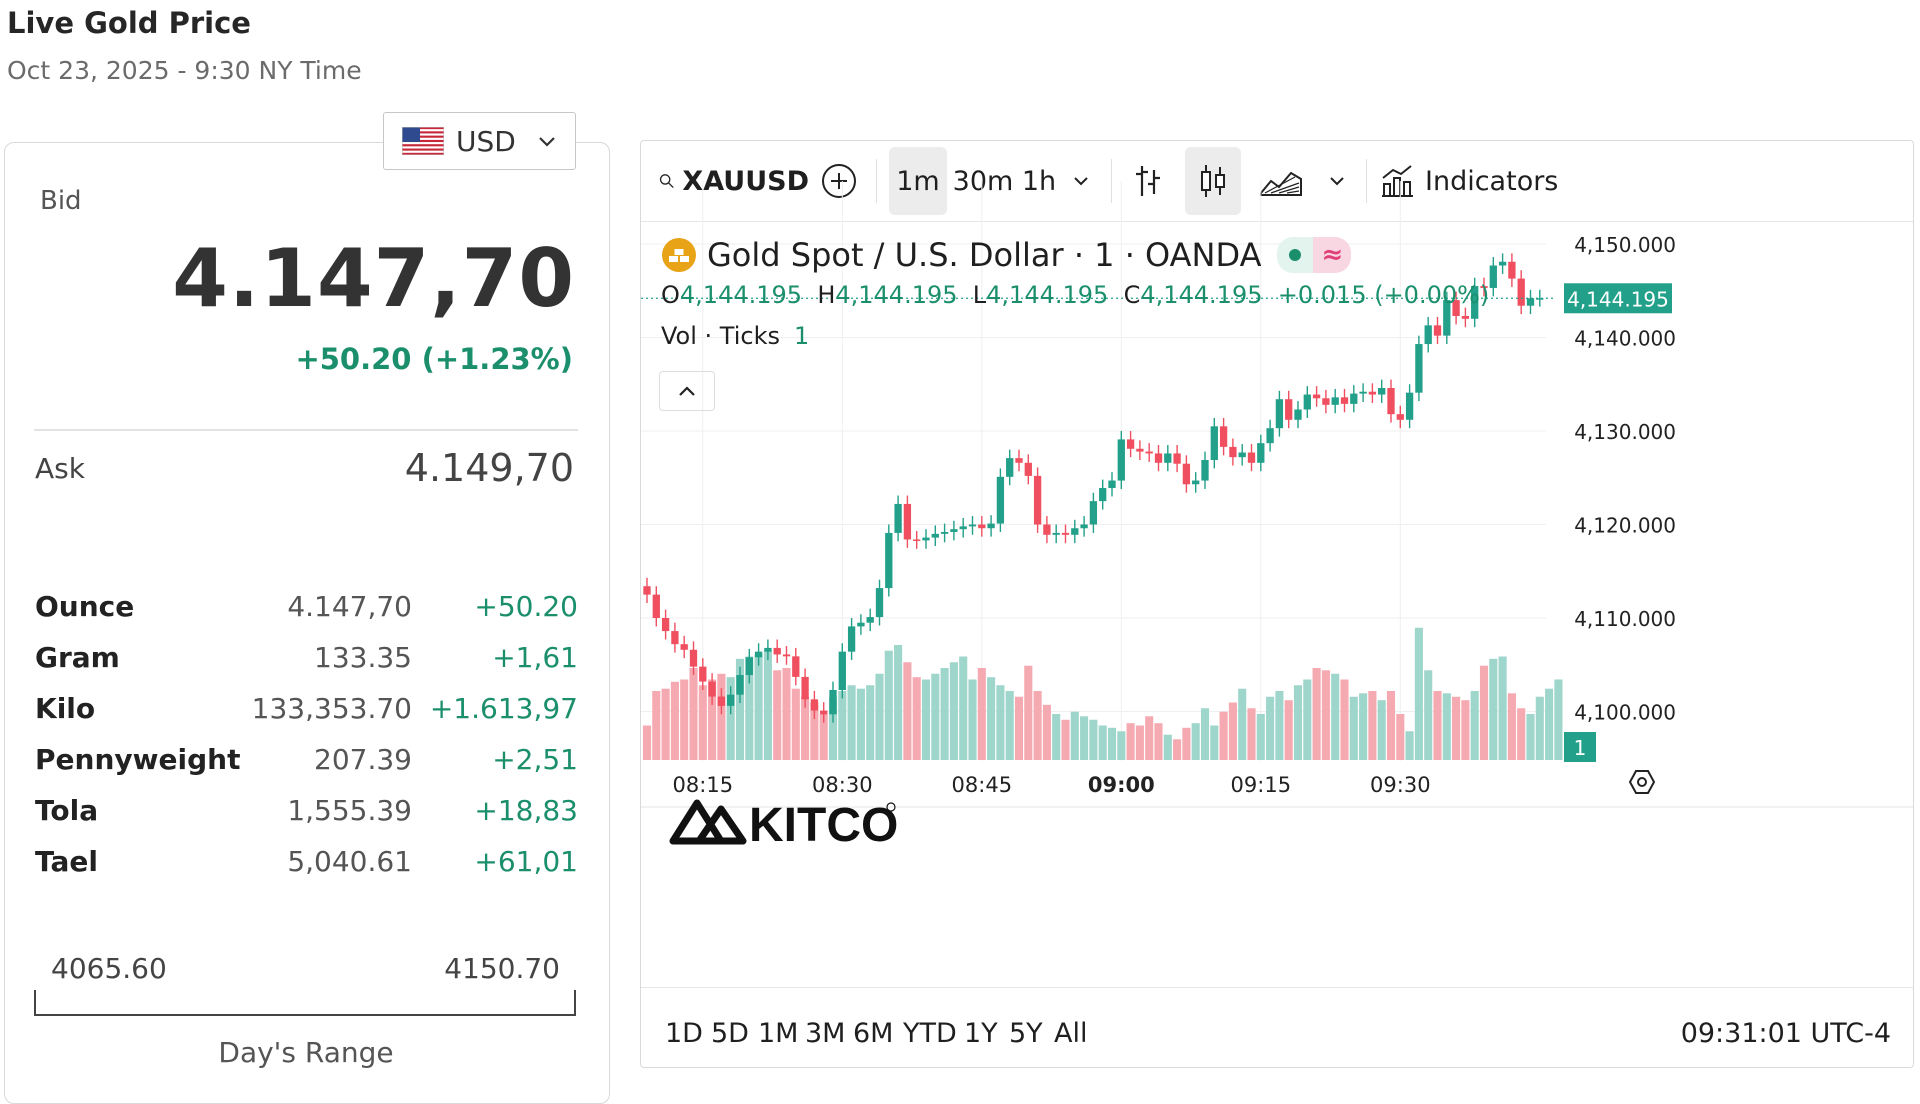  I want to click on market-status-pill: ≈, so click(1314, 255).